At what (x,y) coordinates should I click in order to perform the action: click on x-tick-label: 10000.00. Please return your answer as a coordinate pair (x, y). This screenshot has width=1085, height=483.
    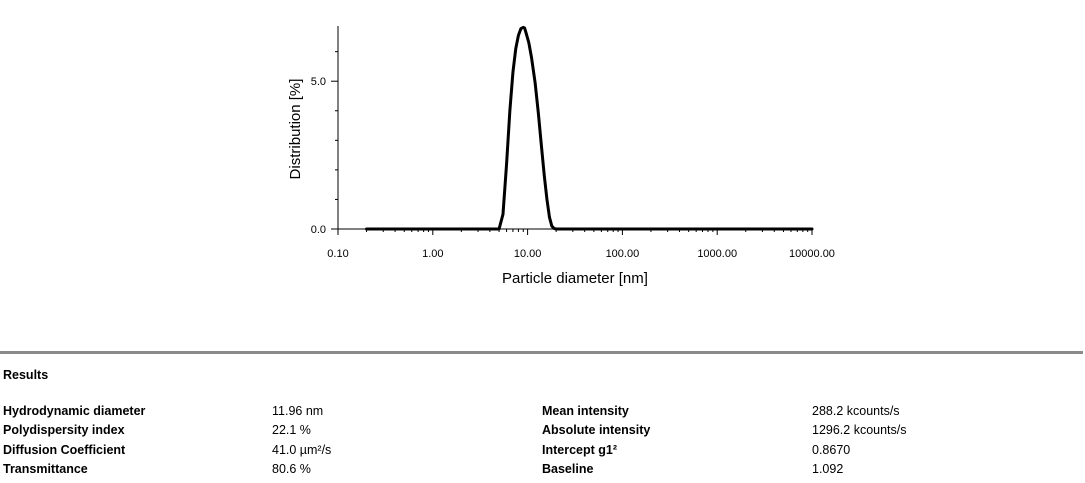
    Looking at the image, I should click on (812, 254).